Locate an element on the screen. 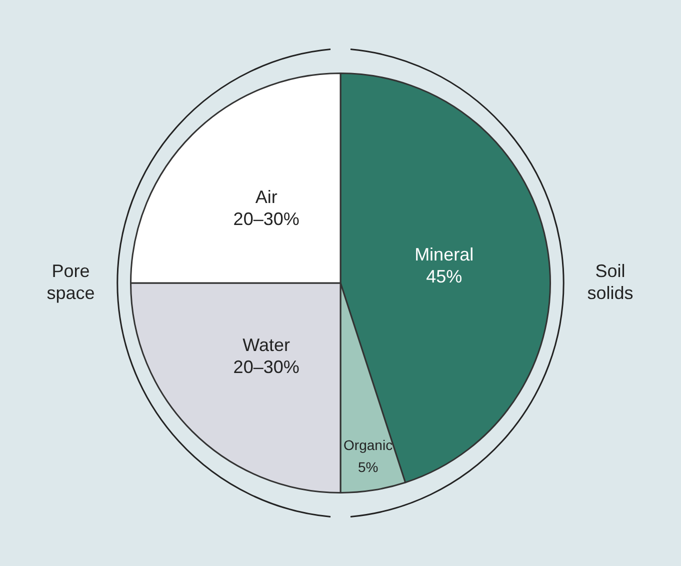 This screenshot has height=566, width=681. data-label: 5% is located at coordinates (368, 466).